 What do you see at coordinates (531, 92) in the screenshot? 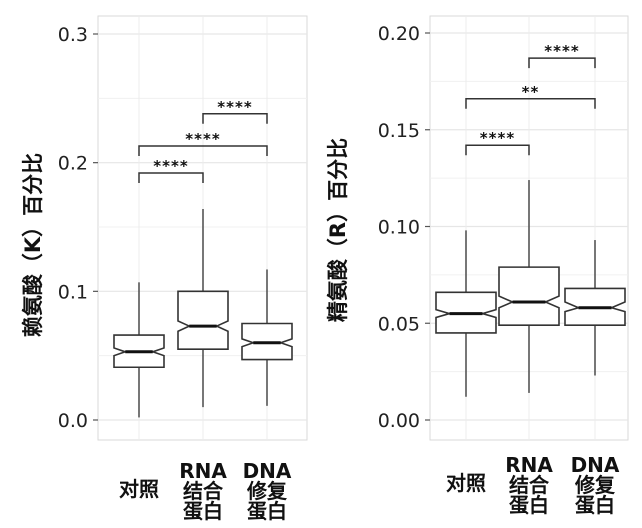
I see `significance-label: **` at bounding box center [531, 92].